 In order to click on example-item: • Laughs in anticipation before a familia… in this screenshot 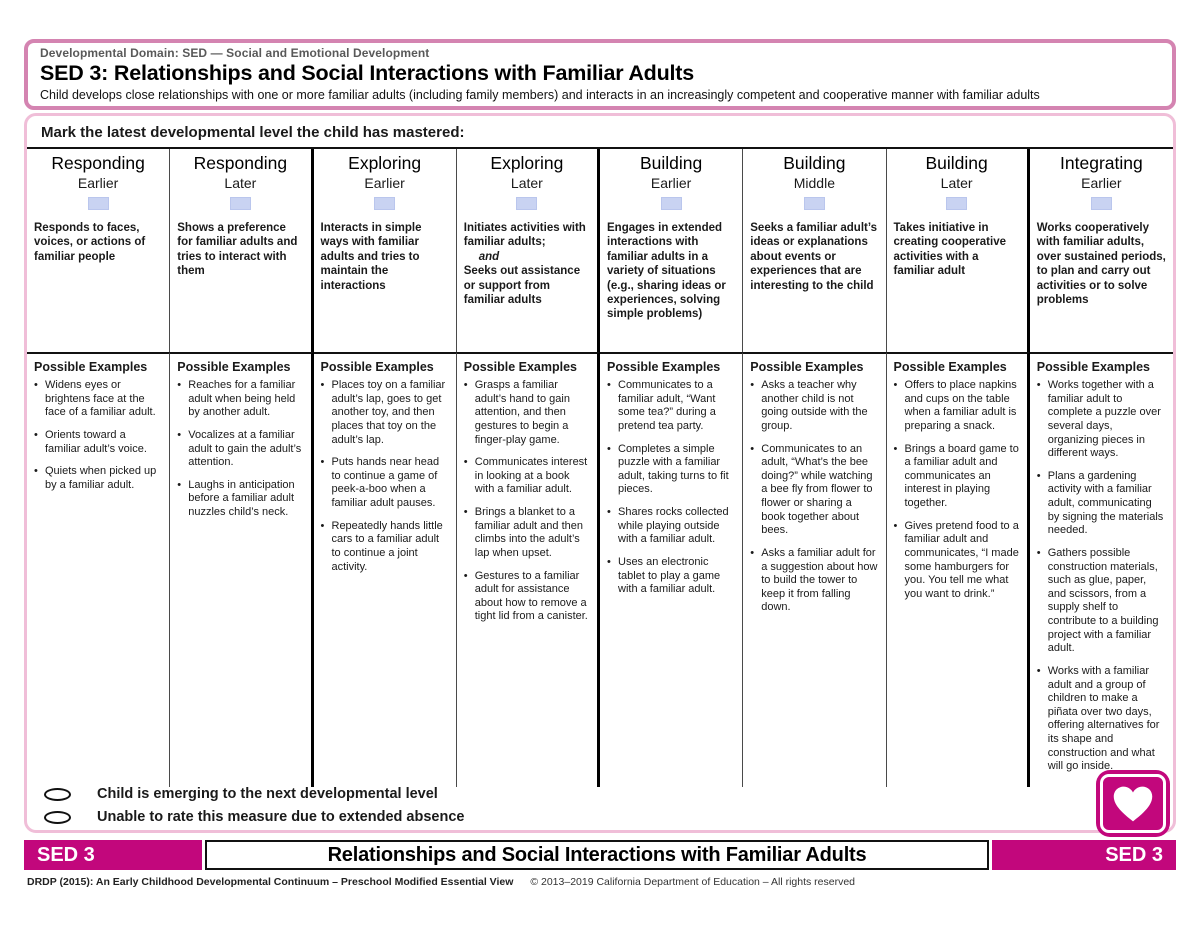, I will do `click(240, 499)`.